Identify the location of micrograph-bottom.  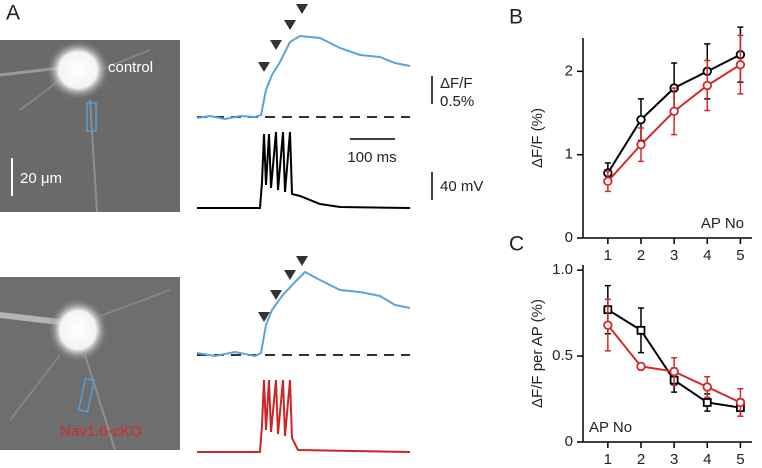
(90, 364).